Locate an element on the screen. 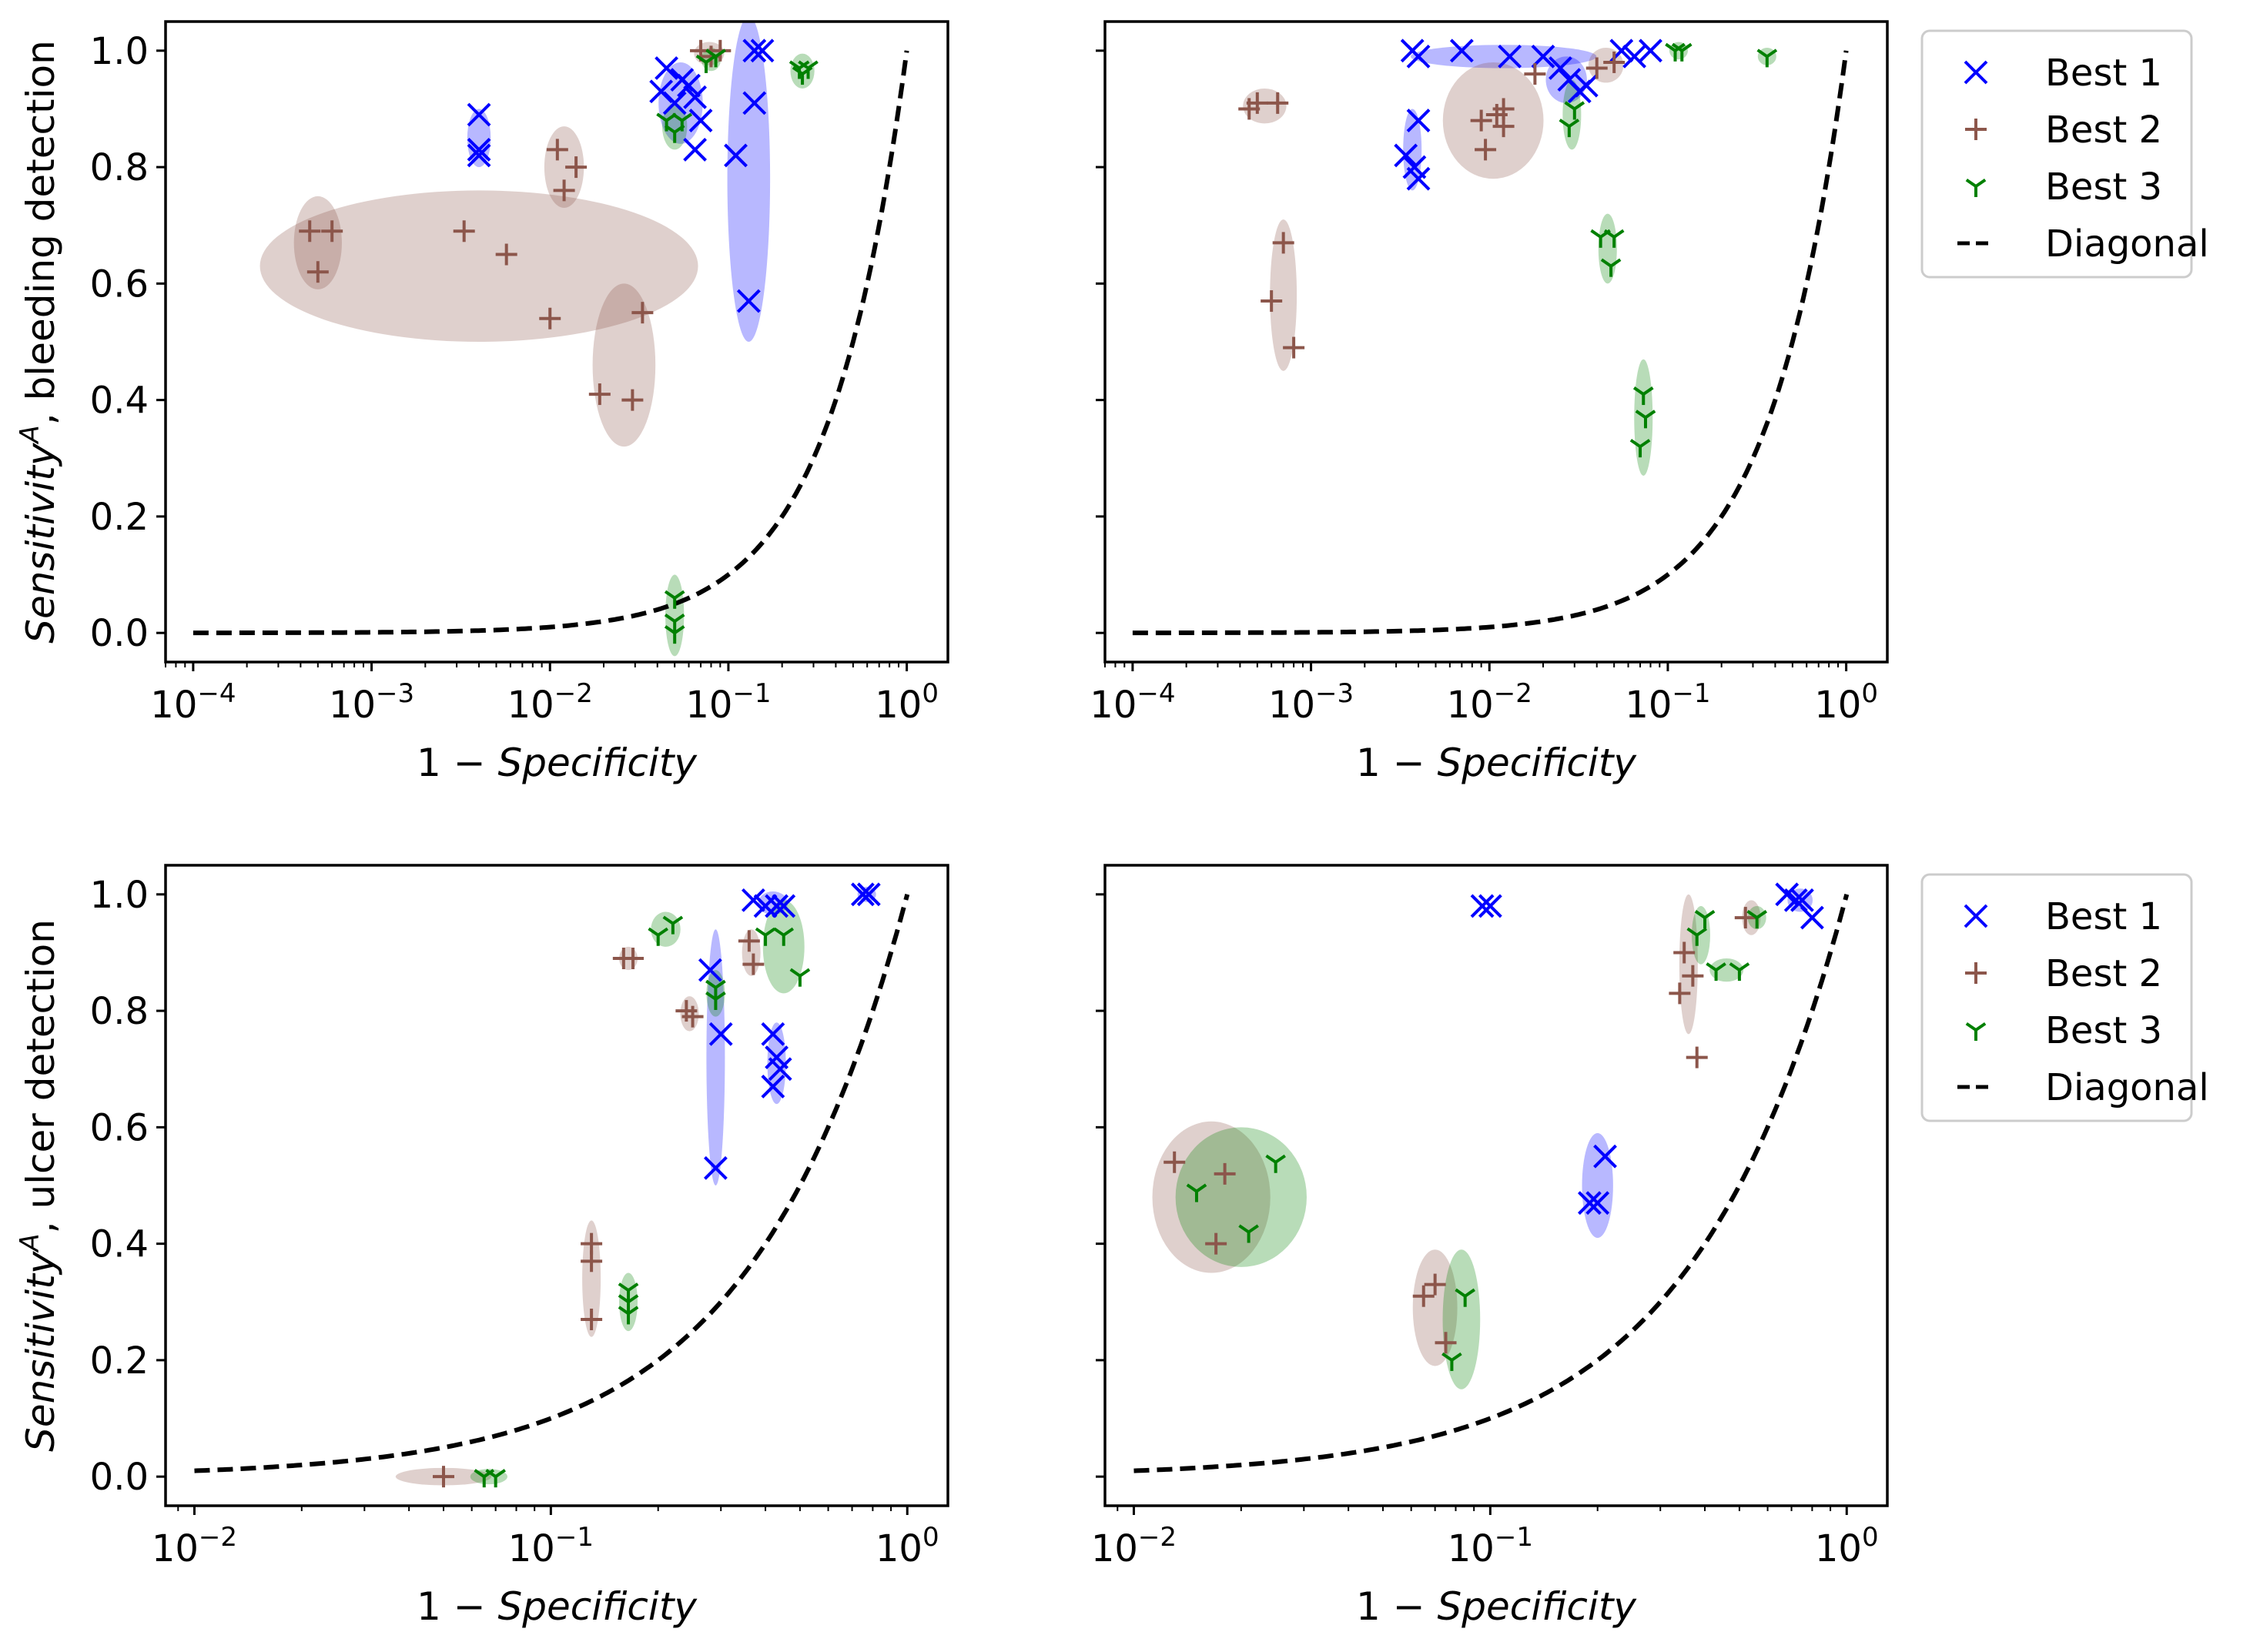  legend-bottom: Best 1 Best 2 Best 3 Diagonal is located at coordinates (2064, 997).